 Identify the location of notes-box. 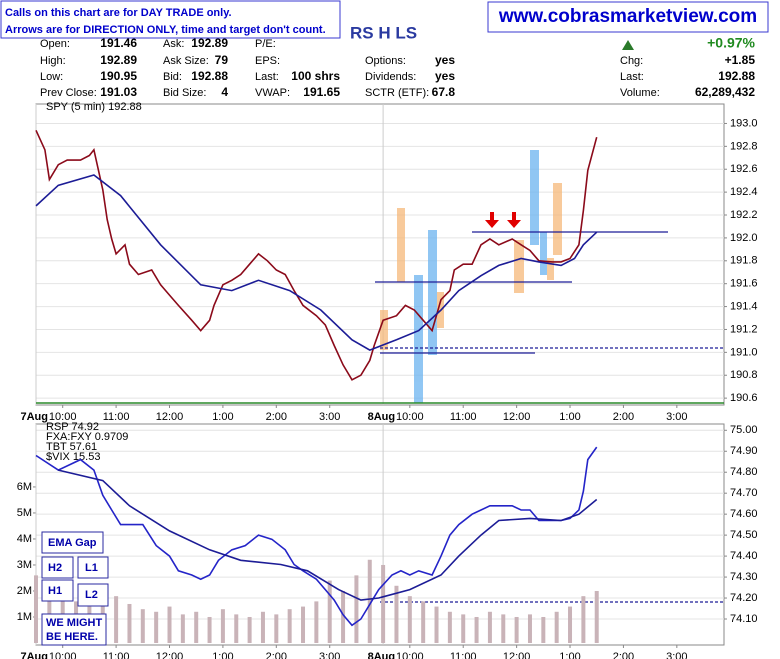
(170, 19).